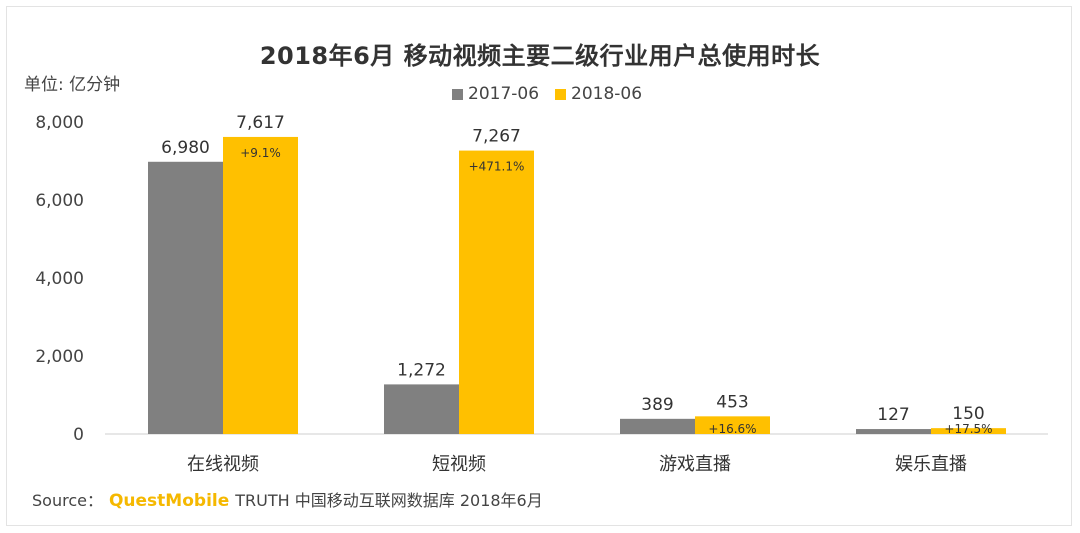  What do you see at coordinates (59, 123) in the screenshot?
I see `y-tick-label: 8,000` at bounding box center [59, 123].